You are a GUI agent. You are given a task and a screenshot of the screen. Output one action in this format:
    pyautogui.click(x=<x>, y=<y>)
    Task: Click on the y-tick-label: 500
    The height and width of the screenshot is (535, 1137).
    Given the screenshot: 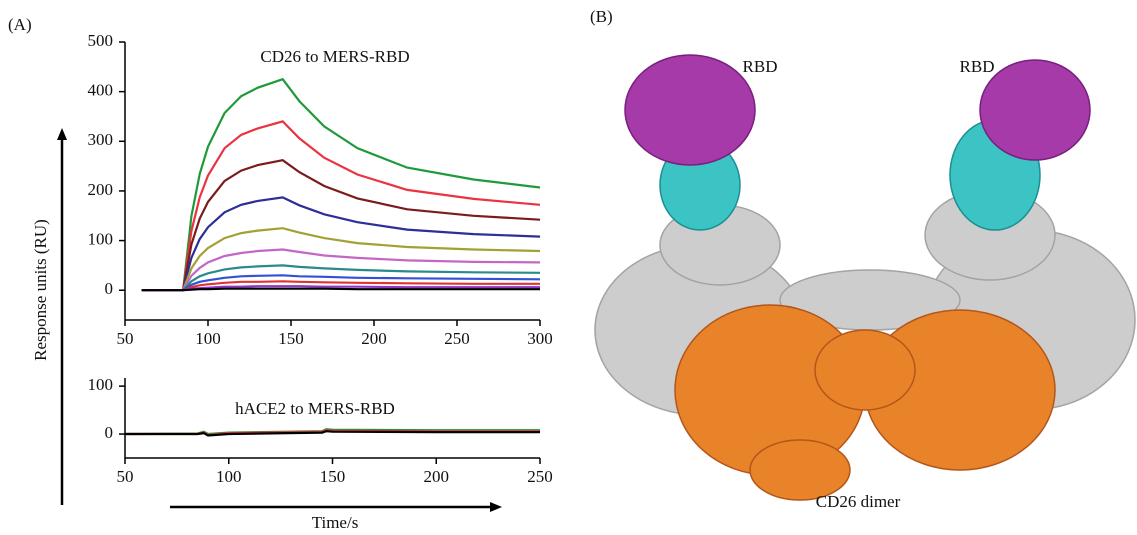 What is the action you would take?
    pyautogui.click(x=101, y=40)
    